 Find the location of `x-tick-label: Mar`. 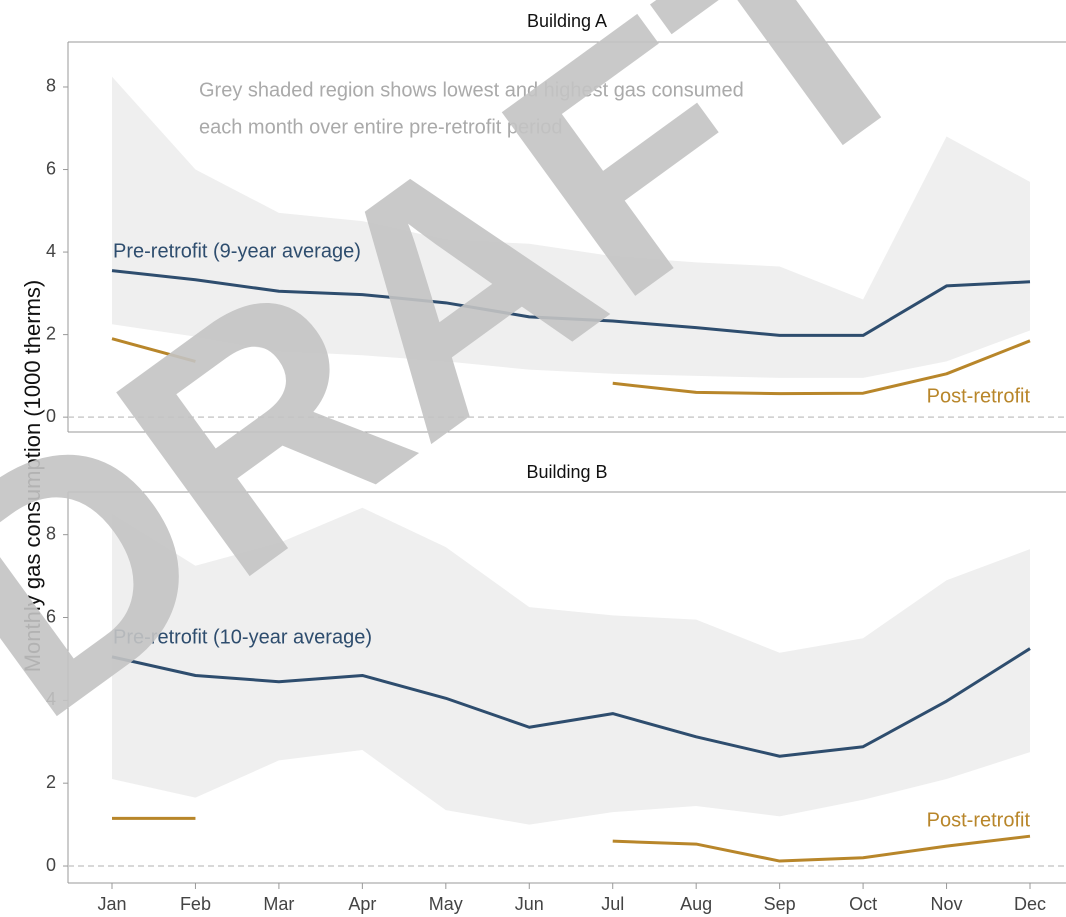

x-tick-label: Mar is located at coordinates (278, 904).